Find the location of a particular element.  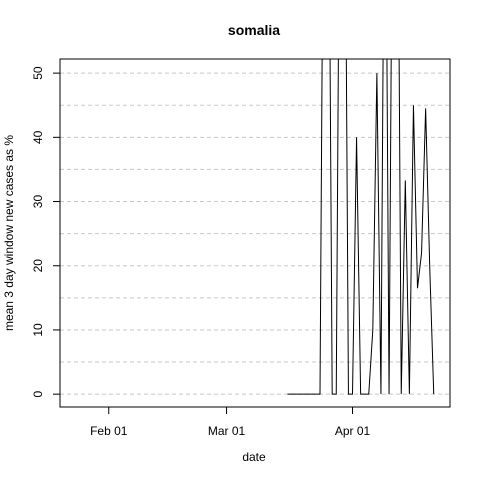

y-tick-label: 20 is located at coordinates (38, 266).